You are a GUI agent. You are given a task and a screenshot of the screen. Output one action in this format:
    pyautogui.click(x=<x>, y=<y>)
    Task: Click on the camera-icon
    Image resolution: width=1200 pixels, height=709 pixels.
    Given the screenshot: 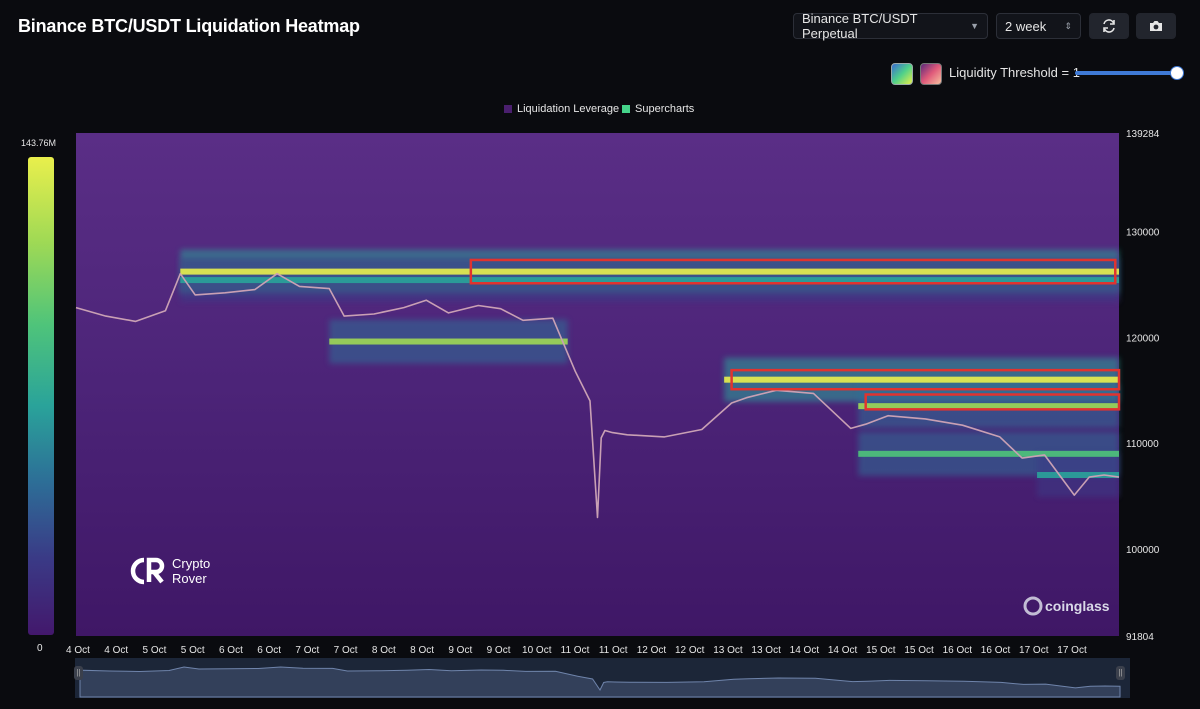 What is the action you would take?
    pyautogui.click(x=1156, y=26)
    